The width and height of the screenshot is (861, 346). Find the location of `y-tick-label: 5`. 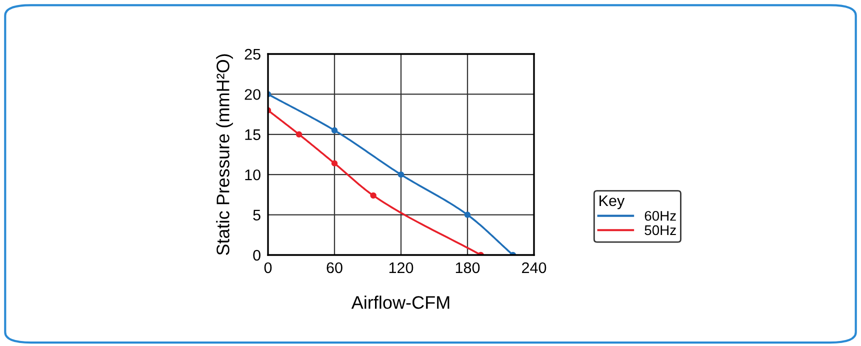

y-tick-label: 5 is located at coordinates (256, 215).